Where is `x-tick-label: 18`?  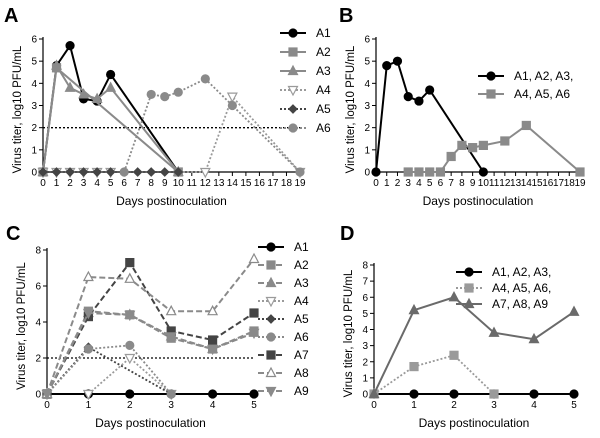 x-tick-label: 18 is located at coordinates (570, 183).